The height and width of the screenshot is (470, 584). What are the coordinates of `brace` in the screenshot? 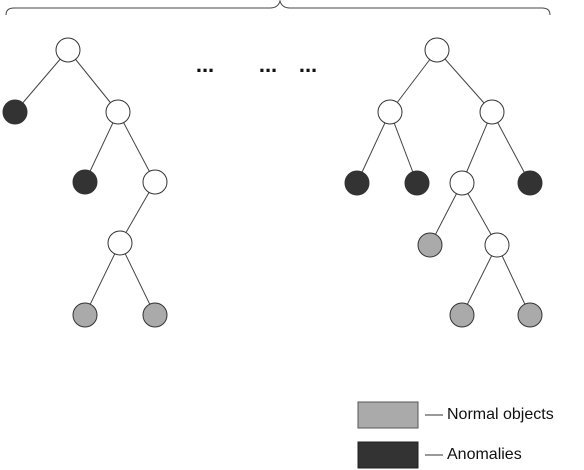 It's located at (278, 8).